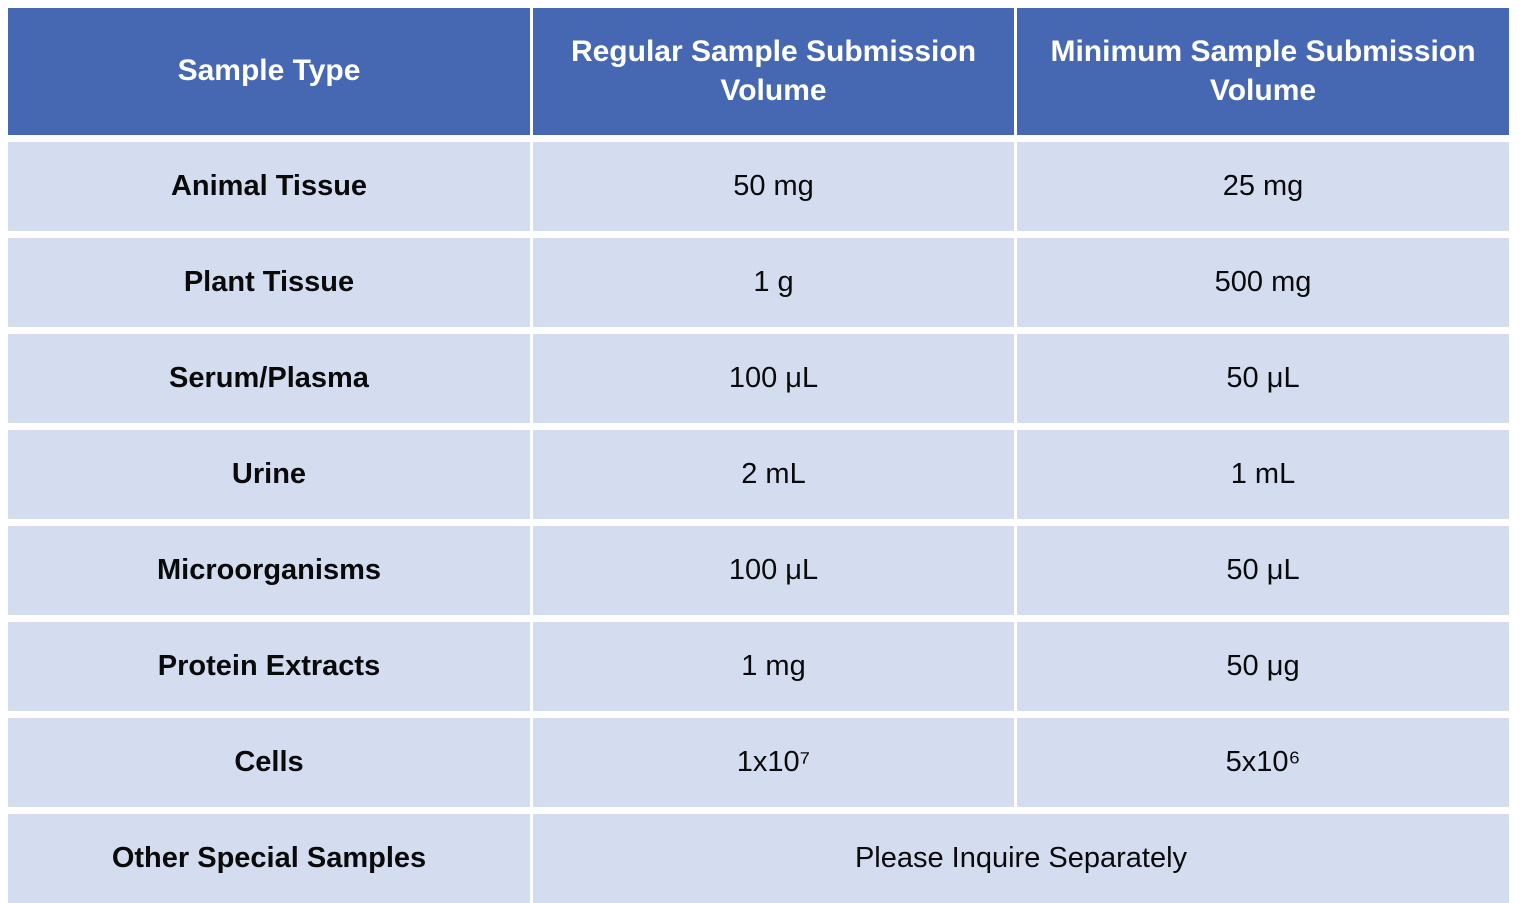 The width and height of the screenshot is (1526, 903). I want to click on row-serum-plasma-minimum: 50 μL, so click(1263, 378).